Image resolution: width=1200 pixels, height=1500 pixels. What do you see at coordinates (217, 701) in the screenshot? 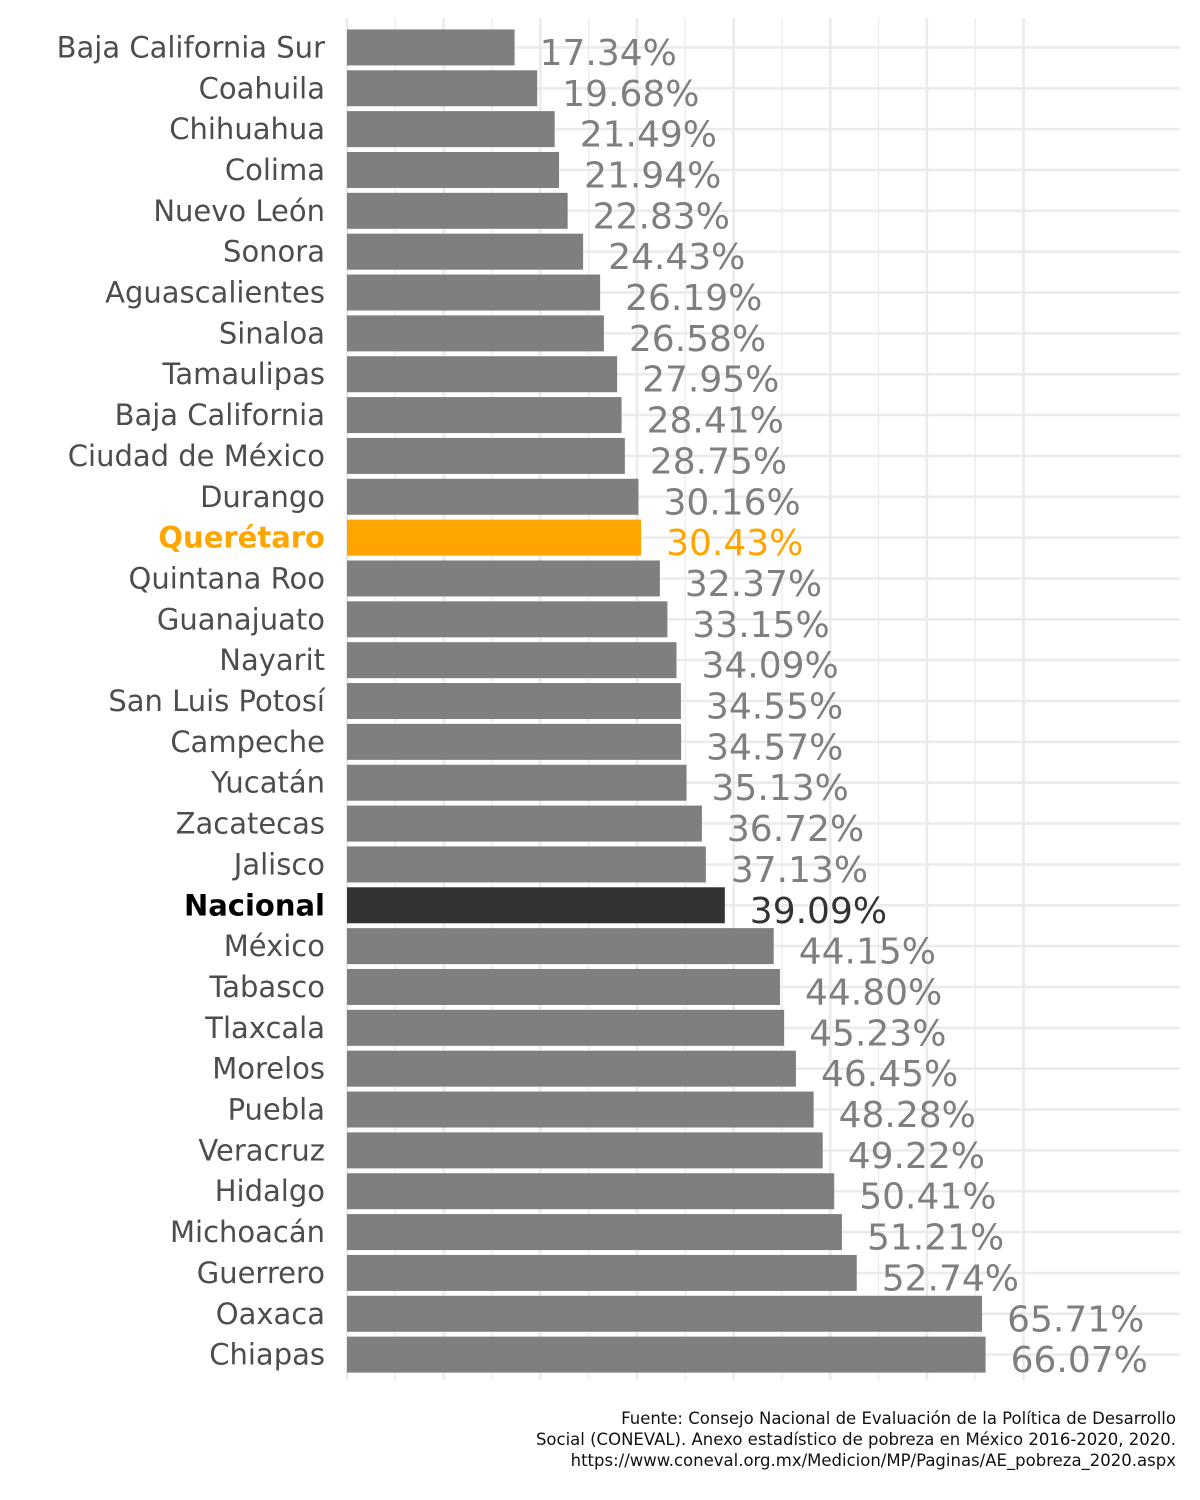
I see `category-label: San Luis Potosí` at bounding box center [217, 701].